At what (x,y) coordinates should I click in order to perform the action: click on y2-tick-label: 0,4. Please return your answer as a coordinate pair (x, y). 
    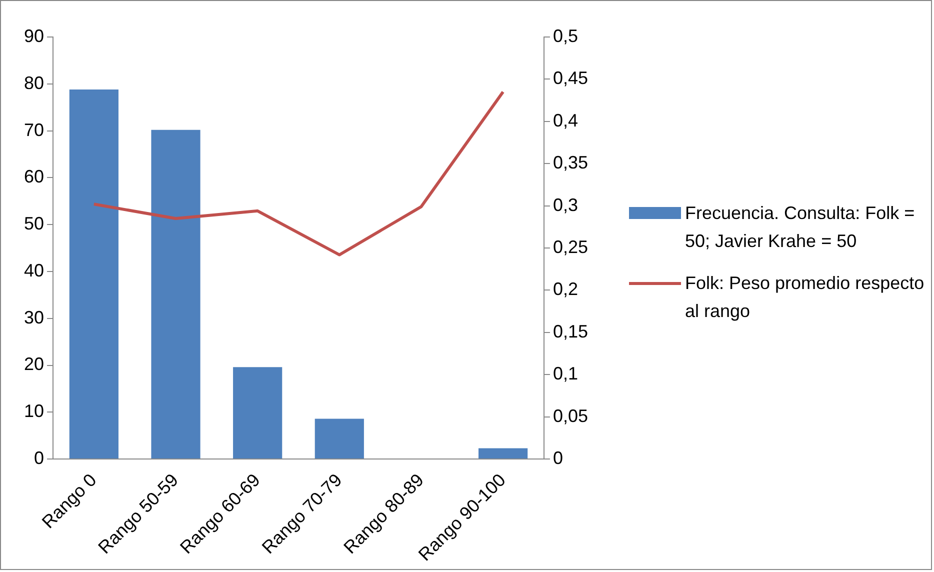
    Looking at the image, I should click on (565, 120).